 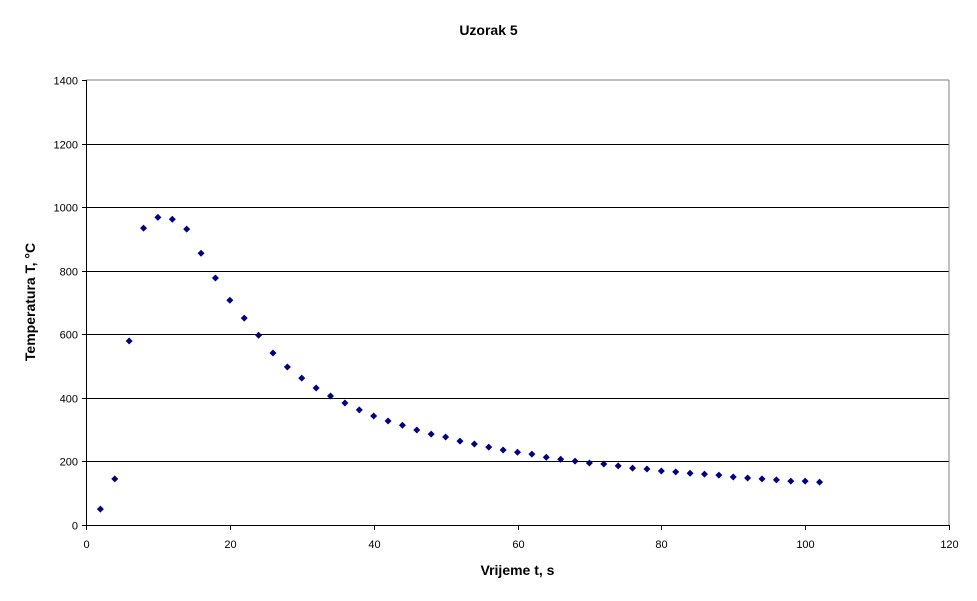 I want to click on y-tick-label: 0, so click(x=75, y=527).